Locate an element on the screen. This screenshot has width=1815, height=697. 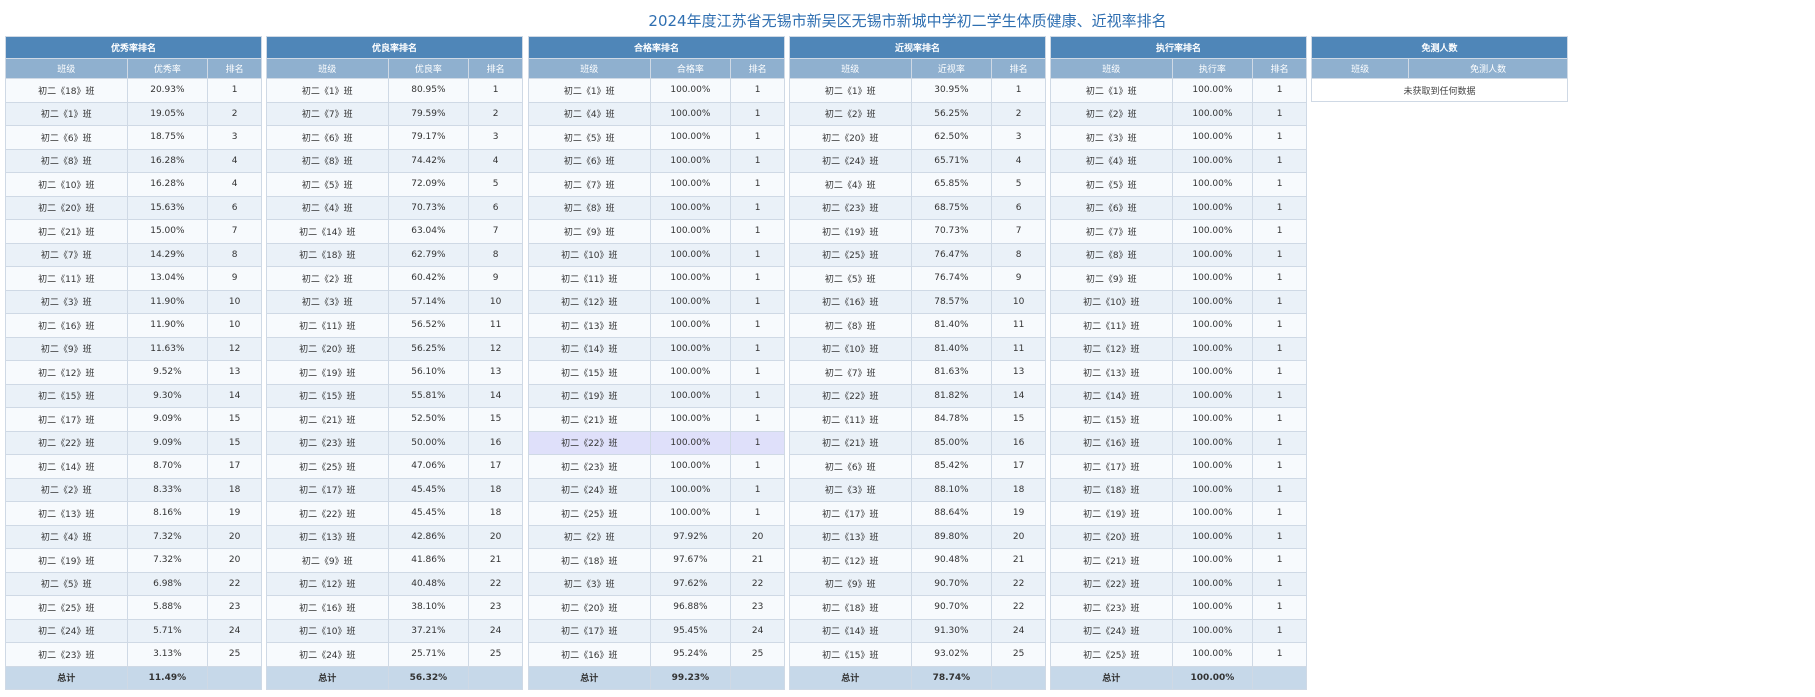
table-row: 初二《5》班 72.09% 5 is located at coordinates (394, 184).